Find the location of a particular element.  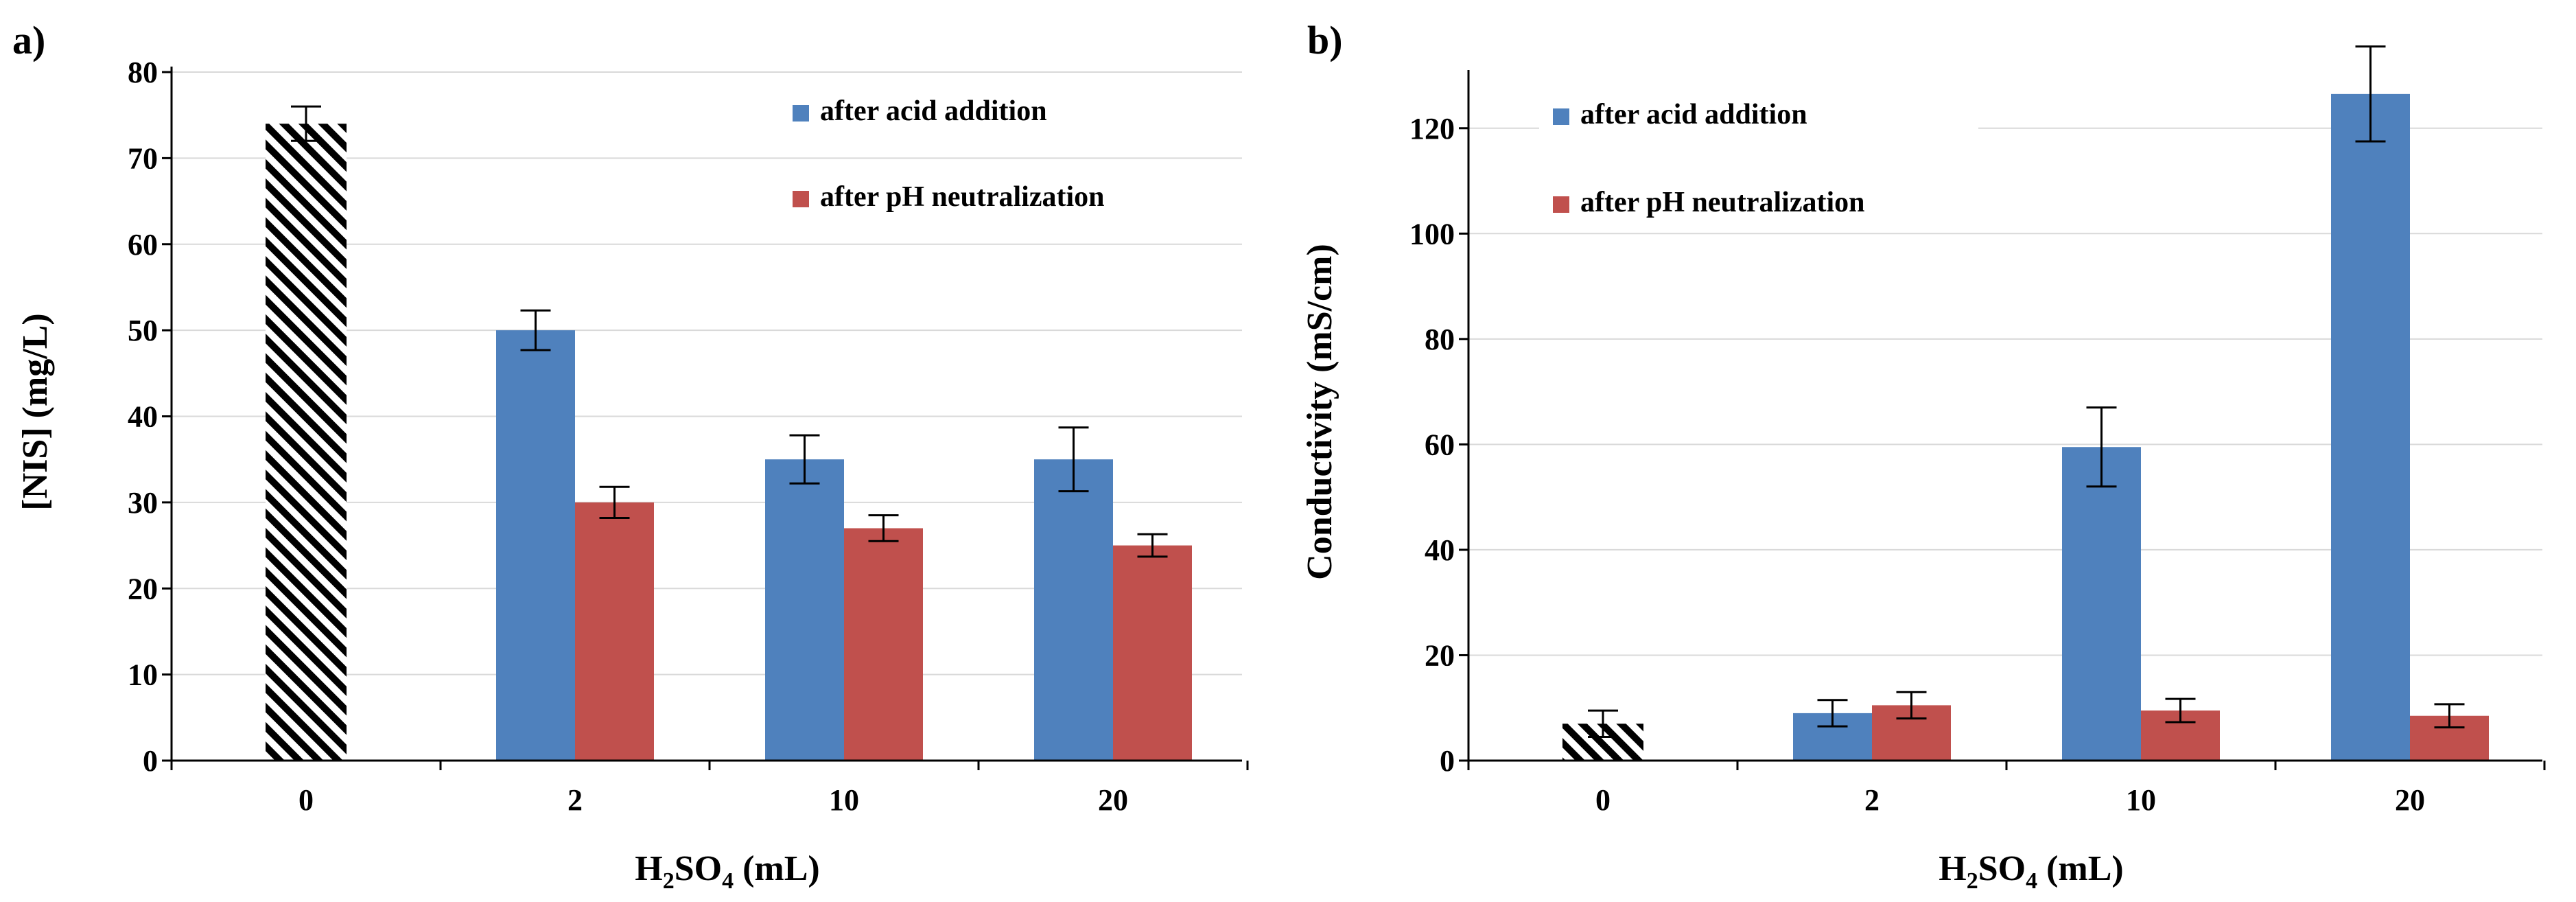

bar-control is located at coordinates (306, 442).